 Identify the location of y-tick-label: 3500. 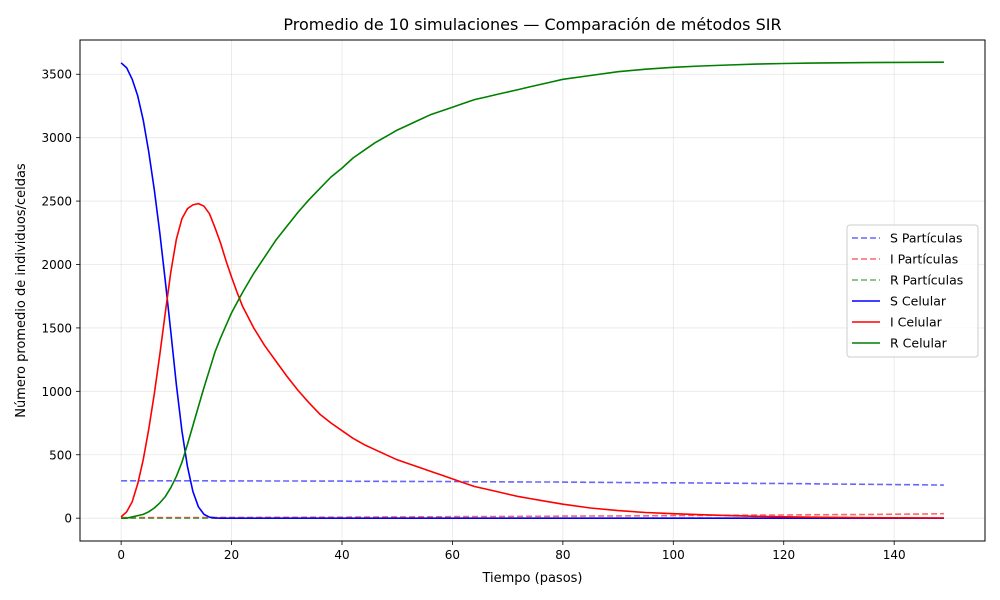
(56, 75).